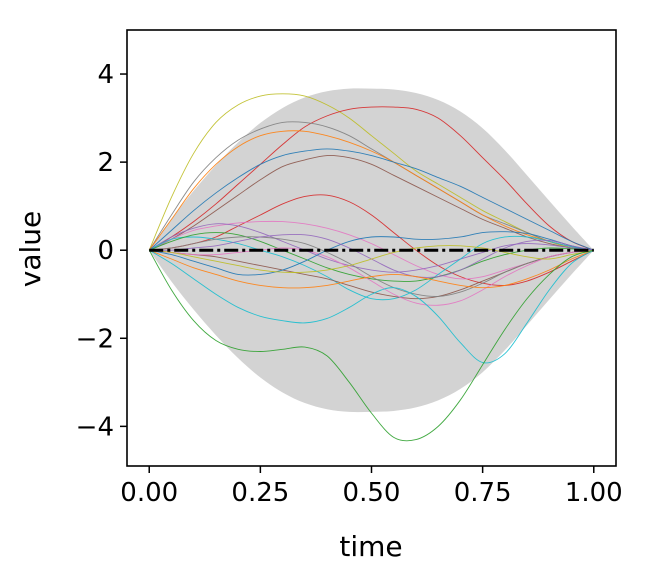  I want to click on y-axis-label: value, so click(30, 249).